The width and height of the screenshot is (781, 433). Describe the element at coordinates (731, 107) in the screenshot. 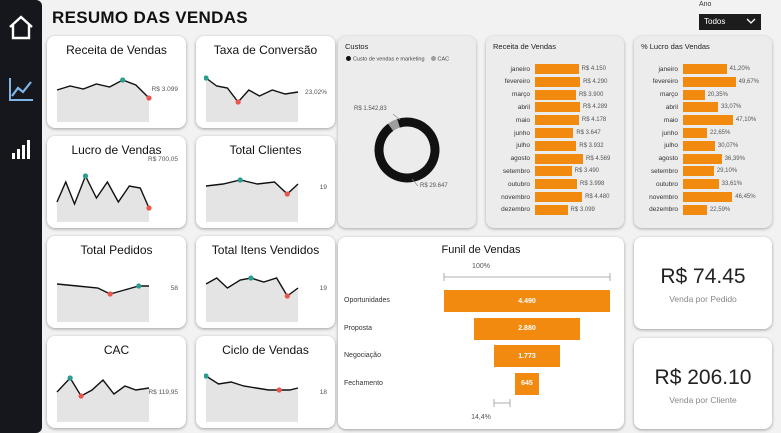

I see `bar-value-label: 33,07%` at that location.